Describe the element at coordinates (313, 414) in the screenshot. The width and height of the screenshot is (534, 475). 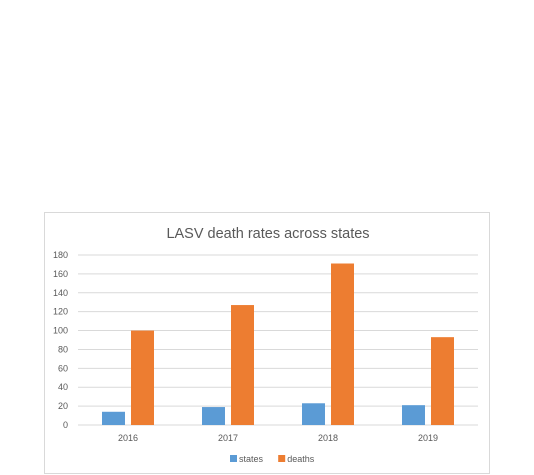
I see `bar-states-2018` at that location.